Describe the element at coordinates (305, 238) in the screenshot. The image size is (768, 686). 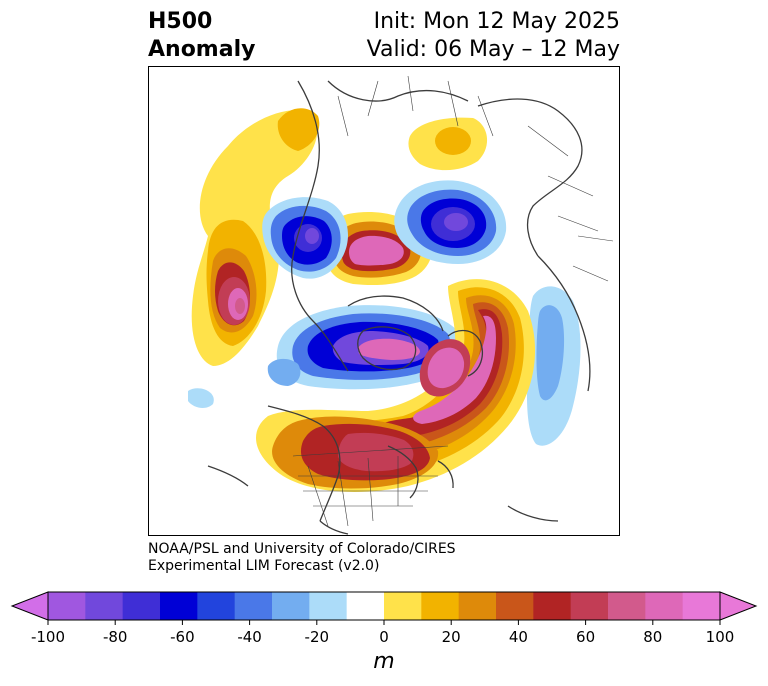
I see `trough-west` at that location.